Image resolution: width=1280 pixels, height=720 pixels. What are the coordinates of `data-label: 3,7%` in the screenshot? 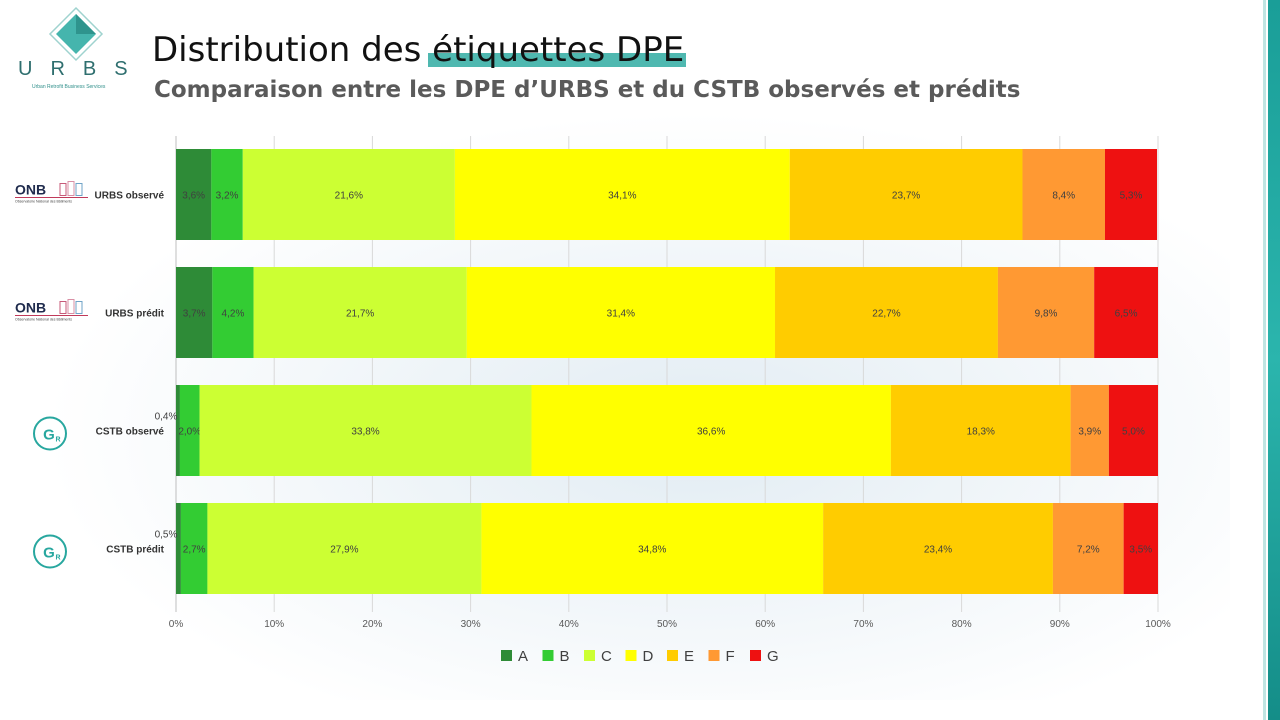 It's located at (194, 314).